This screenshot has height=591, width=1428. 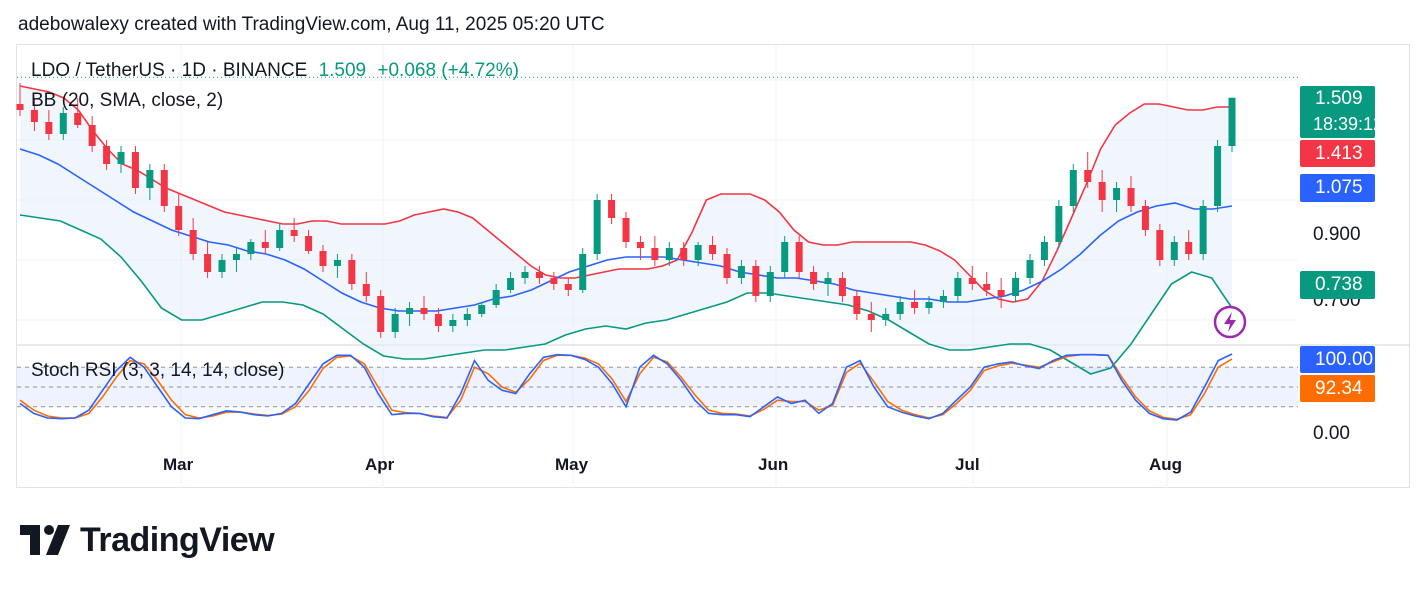 I want to click on x-tick-label: Jul, so click(x=967, y=464).